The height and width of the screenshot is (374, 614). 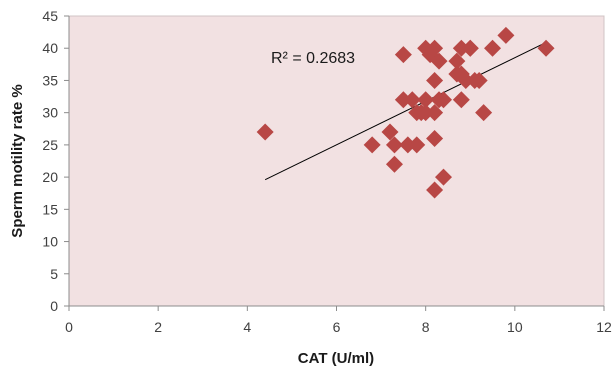 What do you see at coordinates (17, 160) in the screenshot?
I see `y-axis-title: Sperm motility rate %` at bounding box center [17, 160].